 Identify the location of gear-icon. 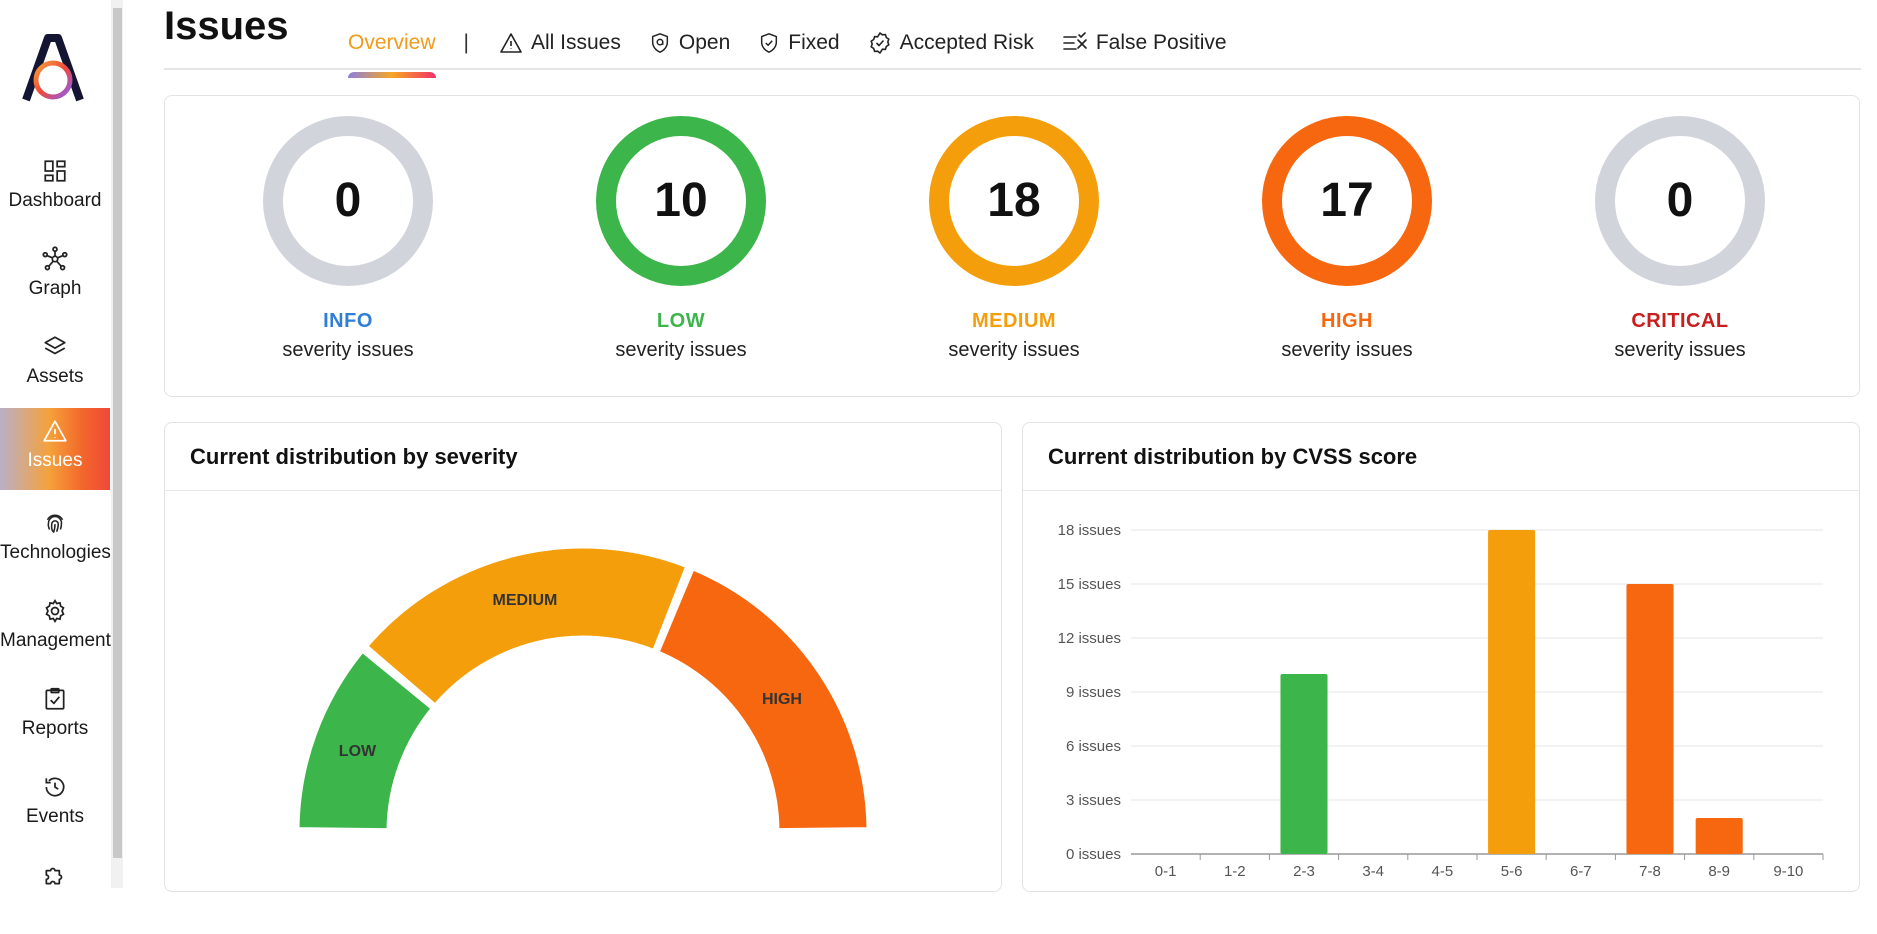
(55, 611).